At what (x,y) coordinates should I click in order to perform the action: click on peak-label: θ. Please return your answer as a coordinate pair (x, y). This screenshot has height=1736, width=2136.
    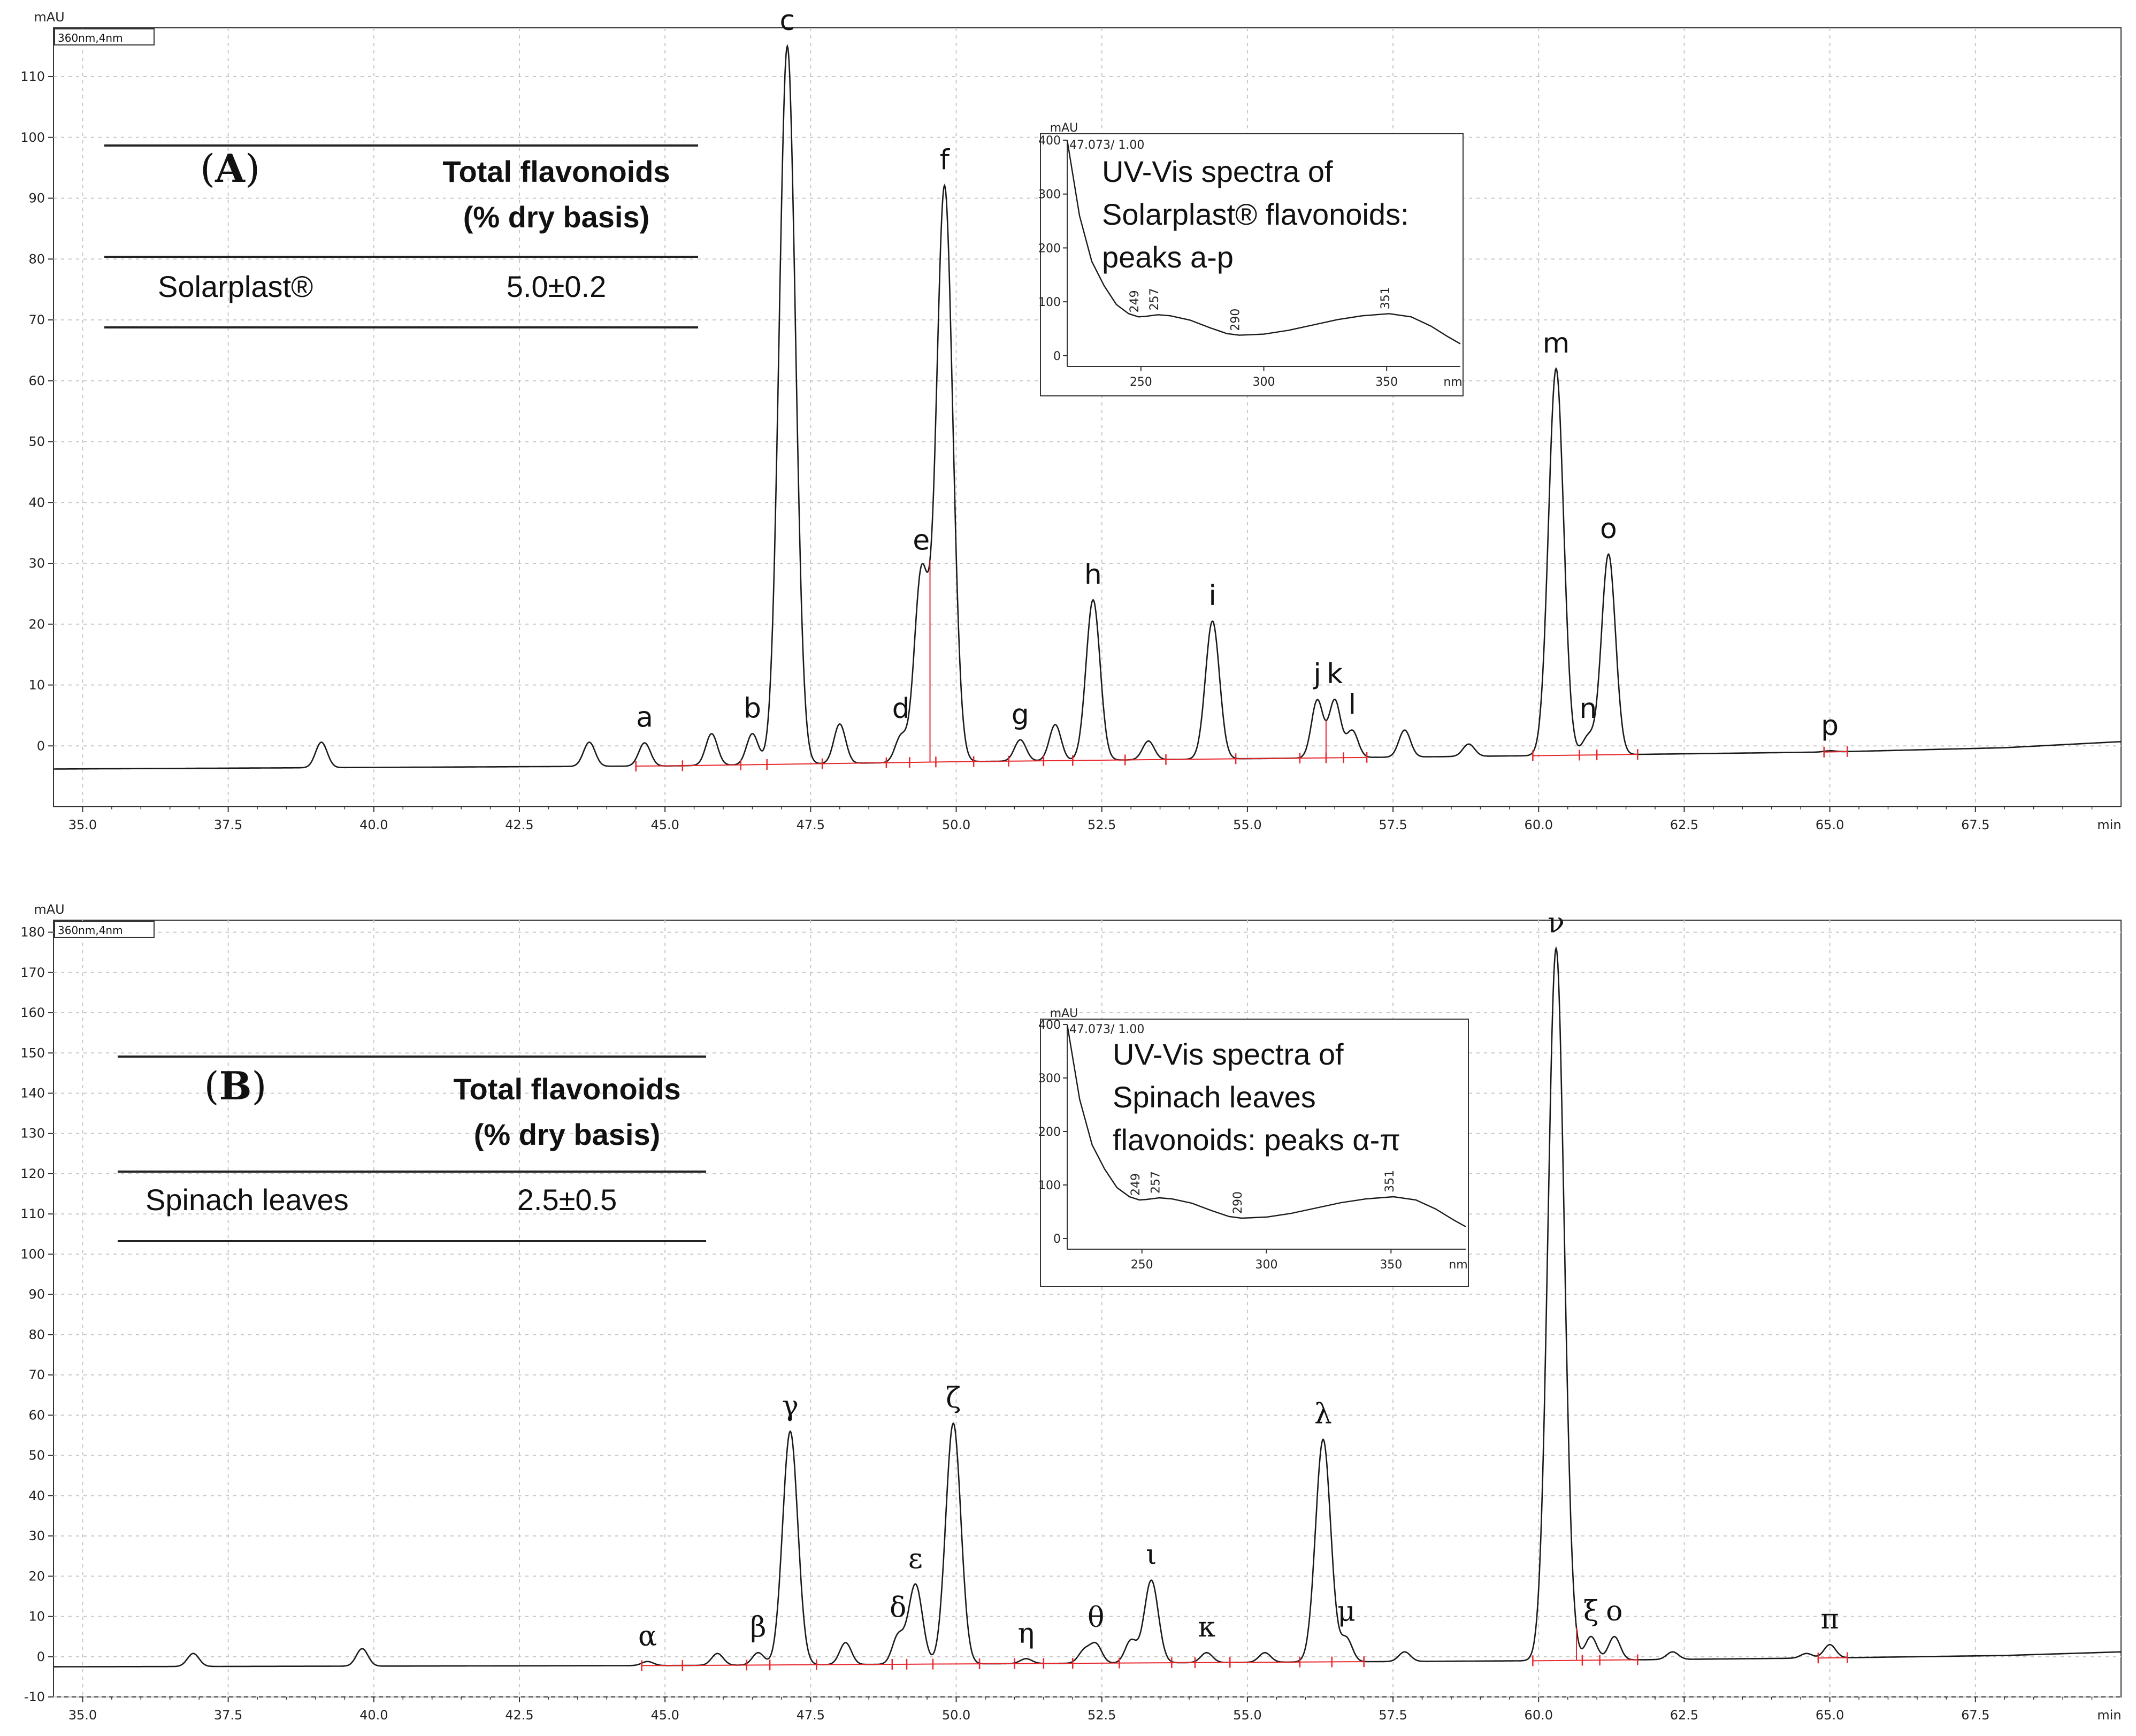
    Looking at the image, I should click on (1096, 1618).